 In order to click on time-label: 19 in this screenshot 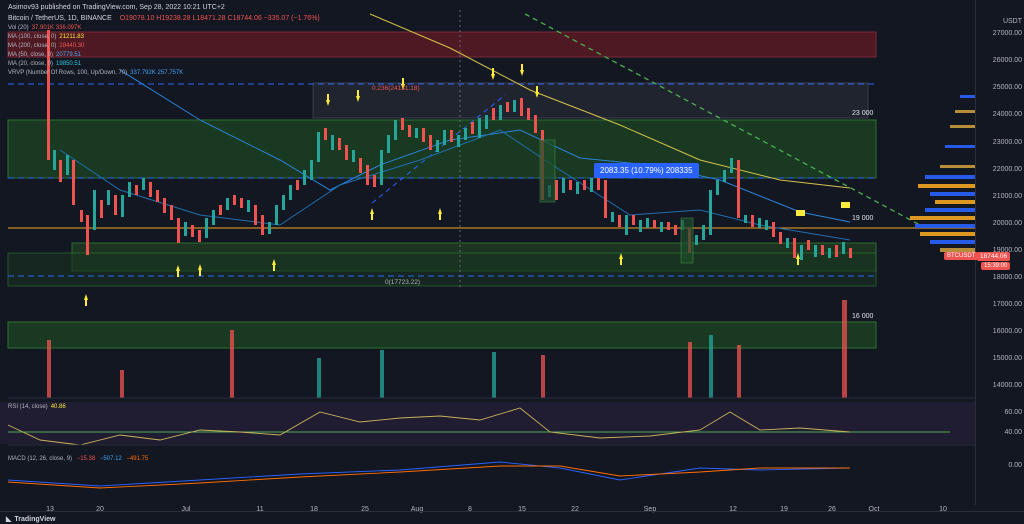, I will do `click(784, 509)`.